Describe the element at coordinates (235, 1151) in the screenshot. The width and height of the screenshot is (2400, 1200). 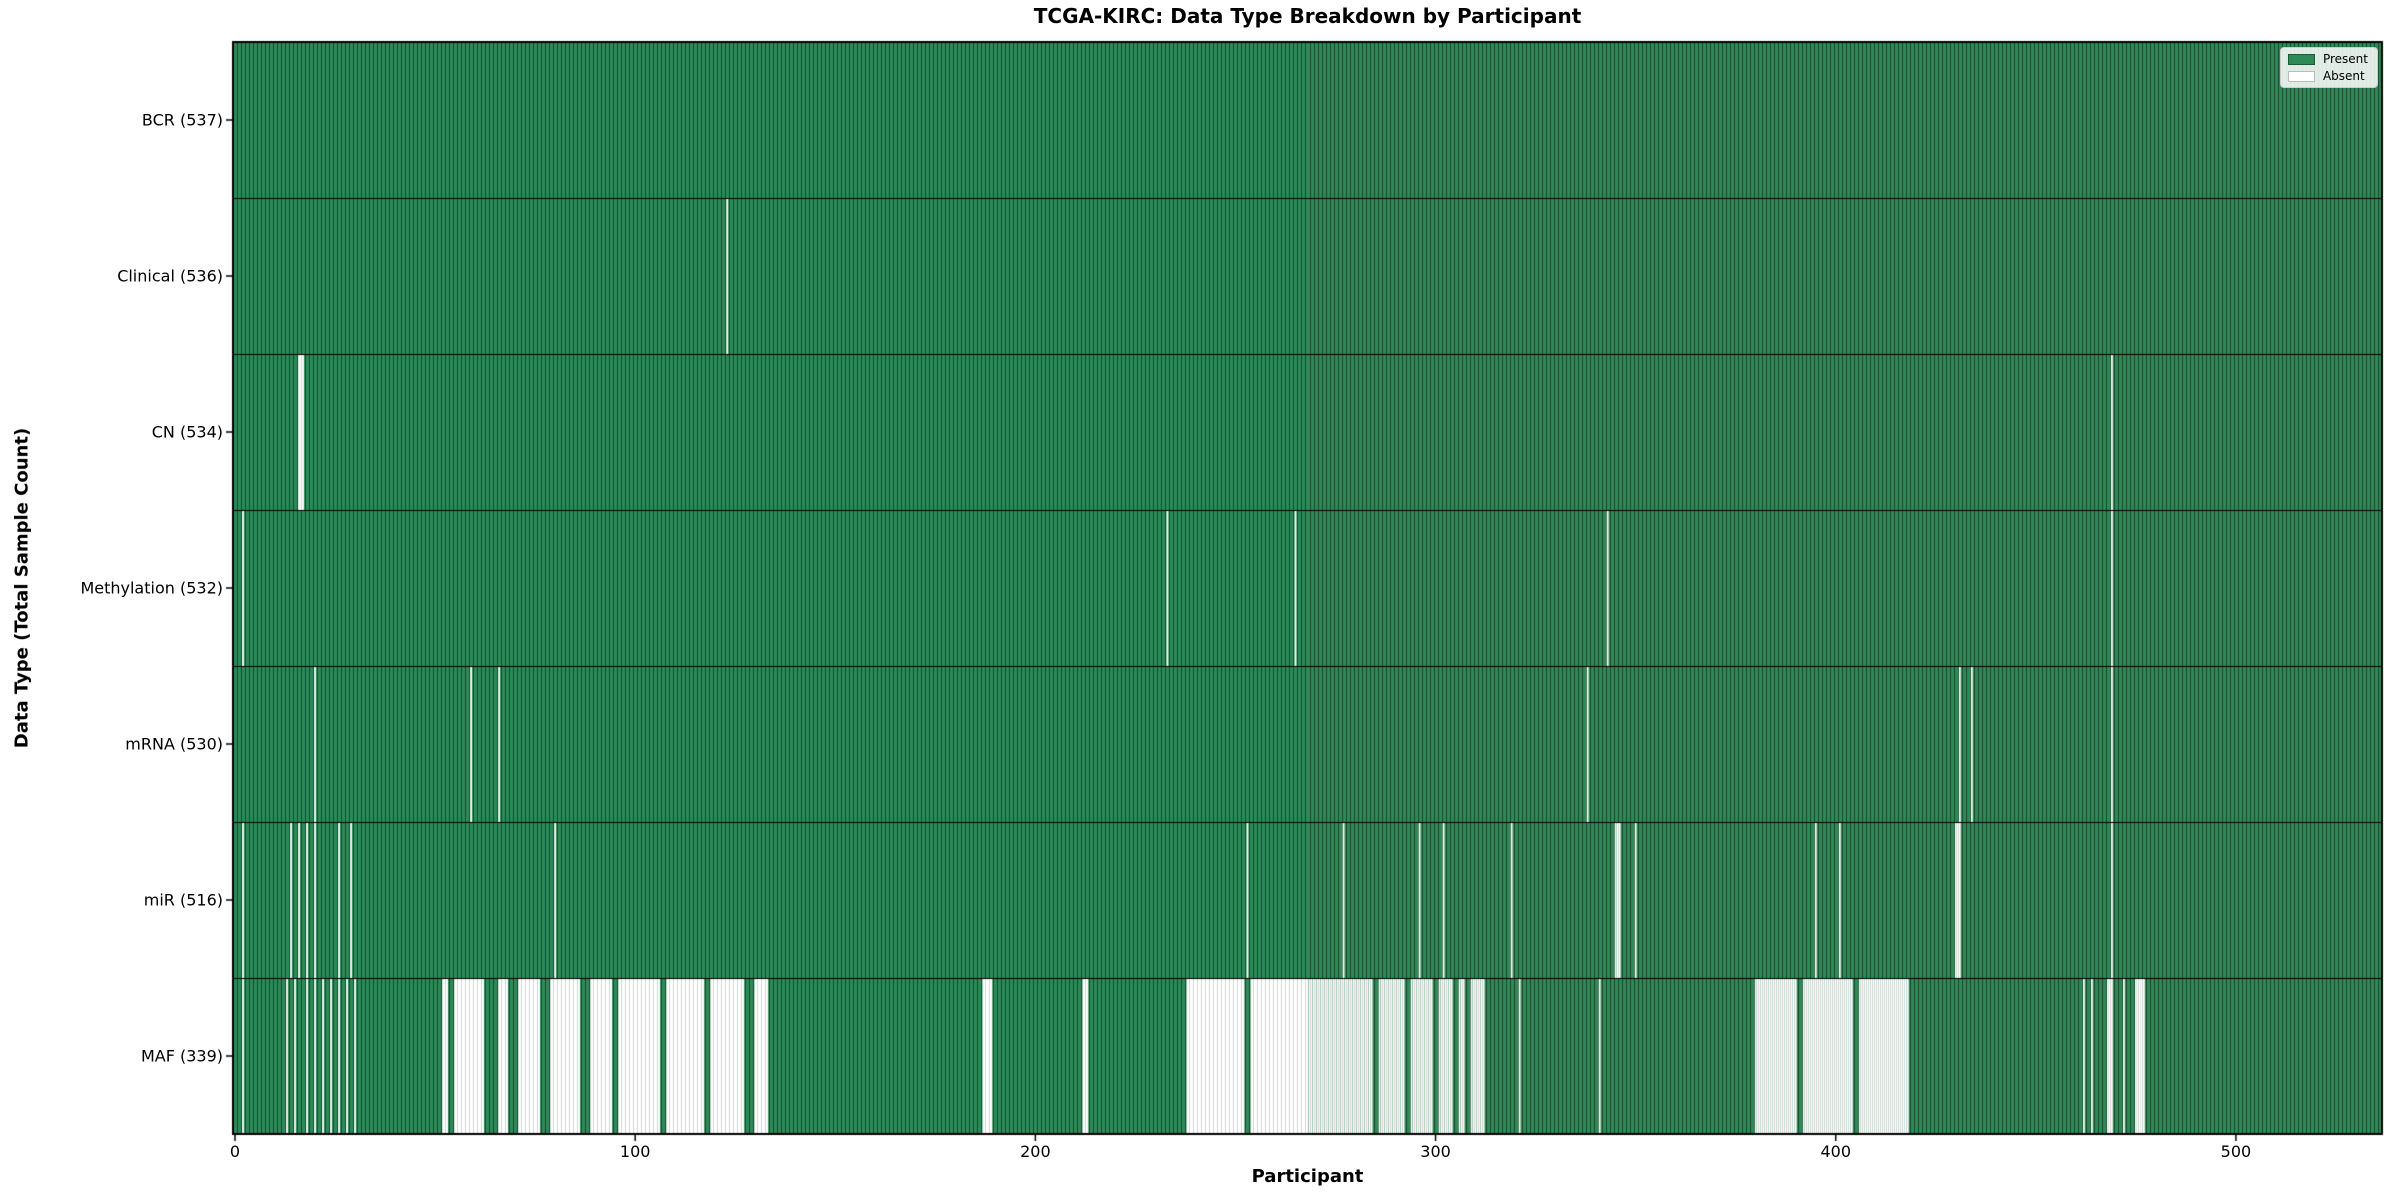
I see `x-tick-label-0: 0` at that location.